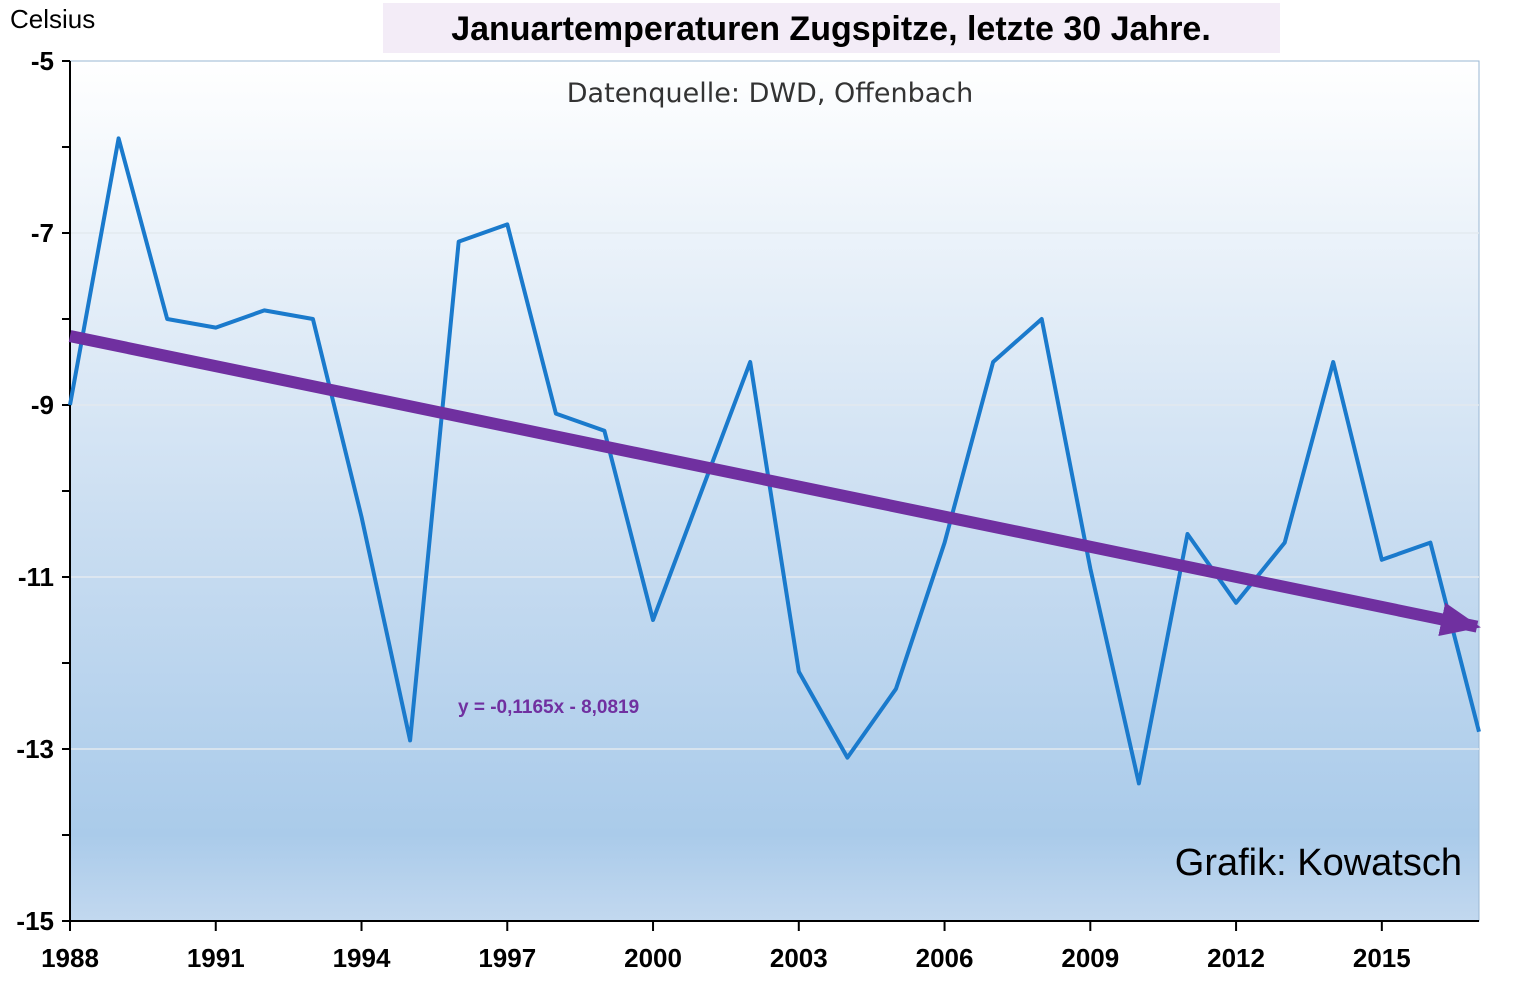 Image resolution: width=1527 pixels, height=988 pixels. What do you see at coordinates (799, 958) in the screenshot?
I see `x-tick-label: 2003` at bounding box center [799, 958].